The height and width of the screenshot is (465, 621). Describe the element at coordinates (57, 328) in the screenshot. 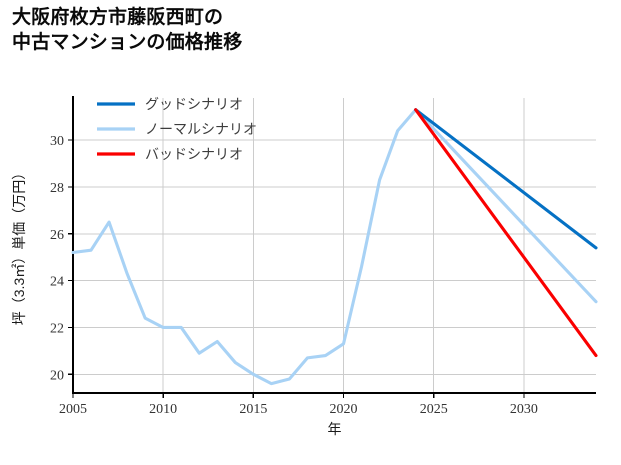

I see `y-tick-label: 22` at that location.